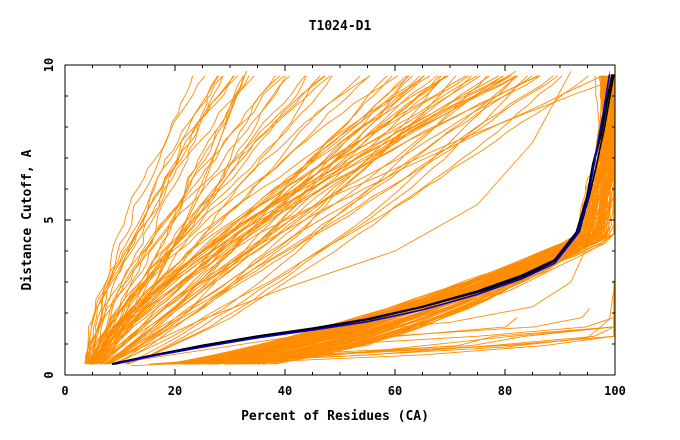  What do you see at coordinates (335, 416) in the screenshot?
I see `x-axis-label: Percent of Residues (CA)` at bounding box center [335, 416].